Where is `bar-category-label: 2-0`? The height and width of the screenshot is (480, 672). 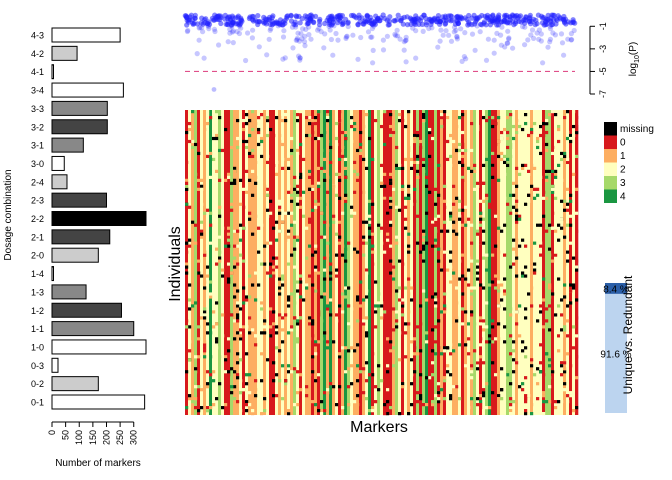 bar-category-label: 2-0 is located at coordinates (37, 256).